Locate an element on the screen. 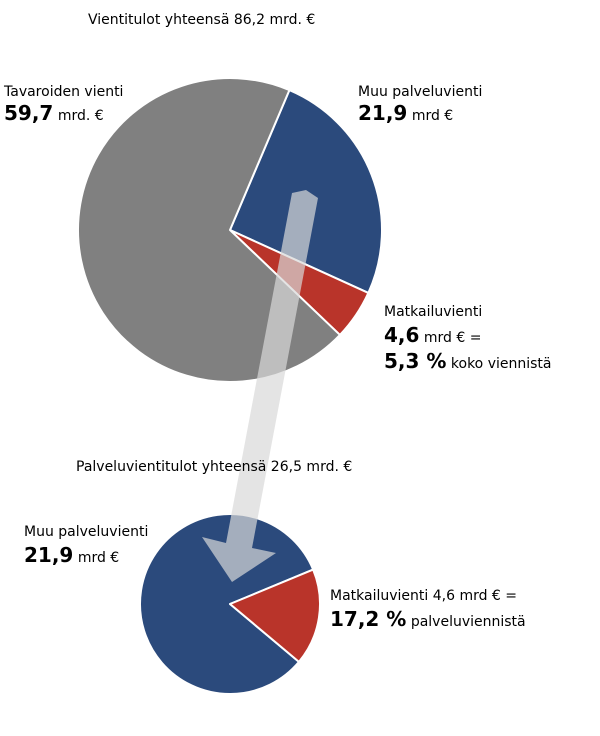 The height and width of the screenshot is (736, 600). arrow-overlay is located at coordinates (260, 386).